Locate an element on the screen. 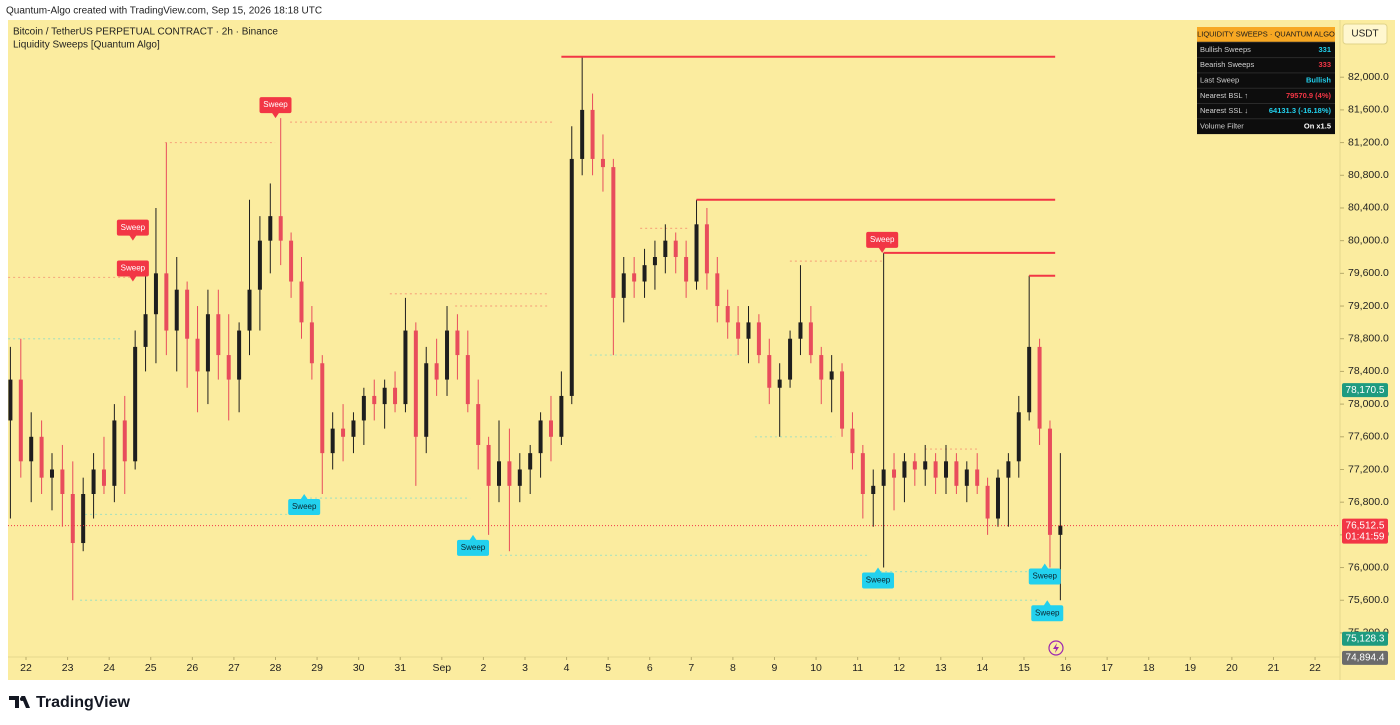 The height and width of the screenshot is (725, 1400). alert-icon is located at coordinates (1056, 648).